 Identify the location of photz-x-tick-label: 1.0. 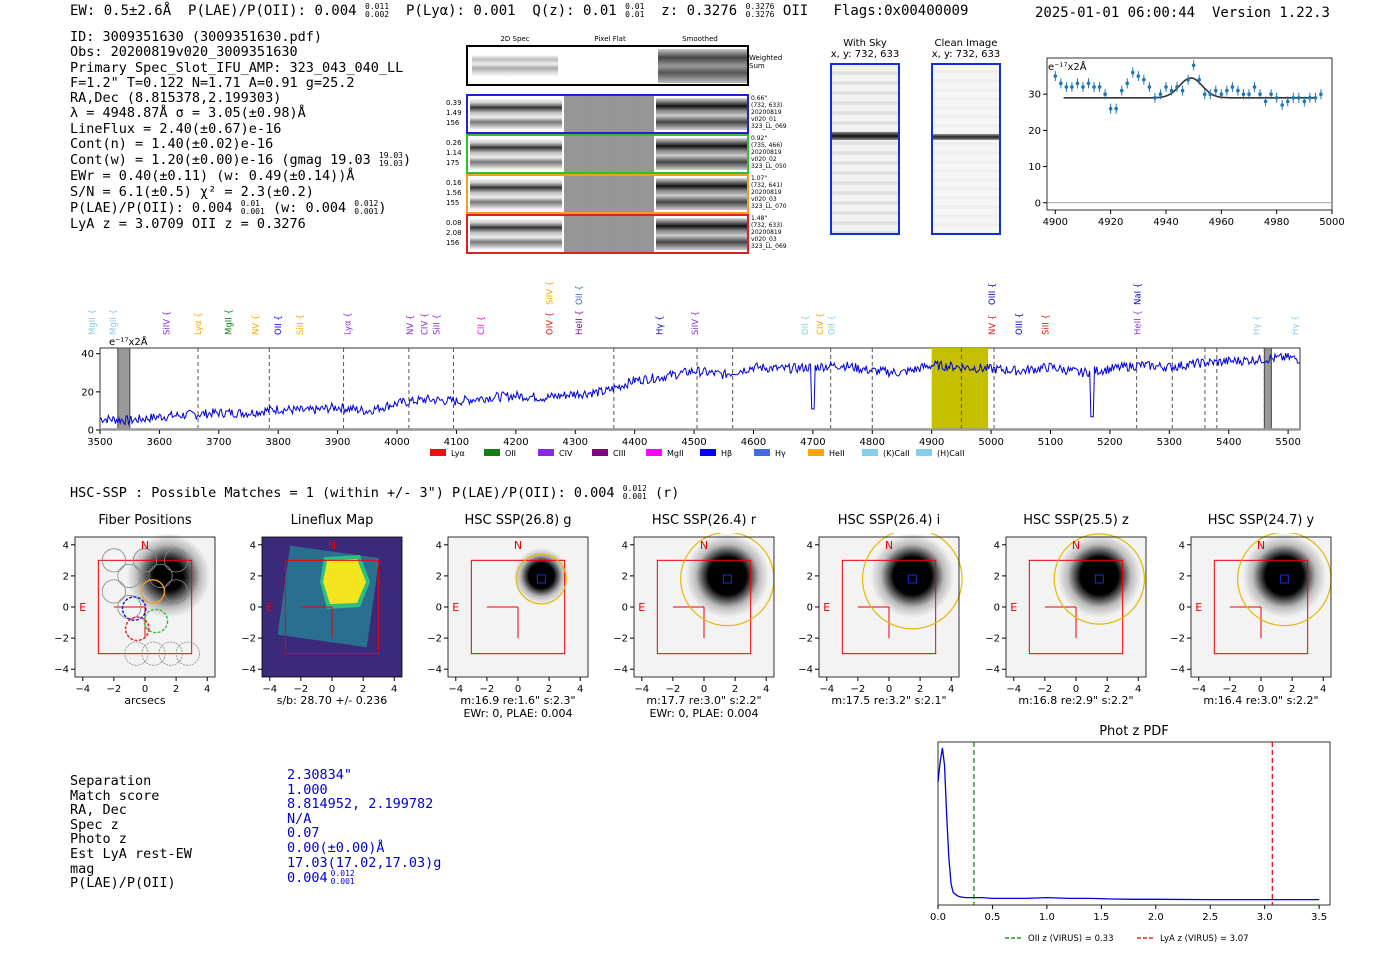
(1047, 917).